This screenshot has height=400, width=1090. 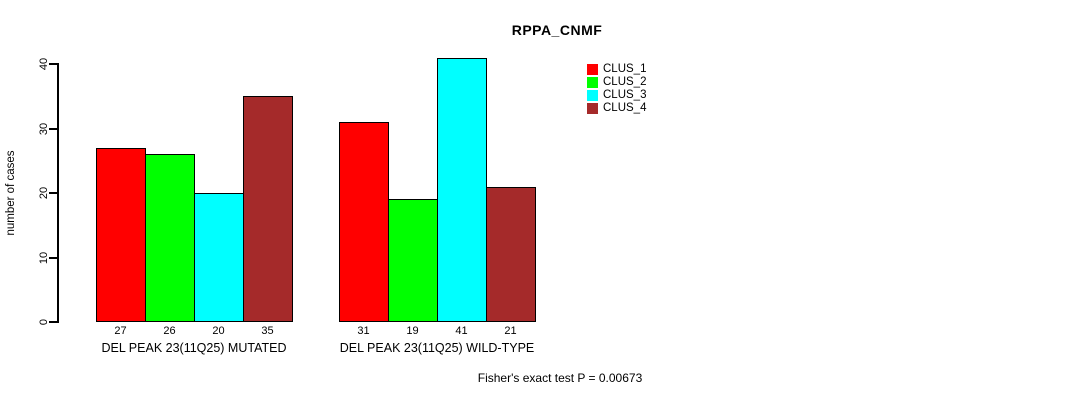 I want to click on group-label: DEL PEAK 23(11Q25) MUTATED, so click(x=194, y=348).